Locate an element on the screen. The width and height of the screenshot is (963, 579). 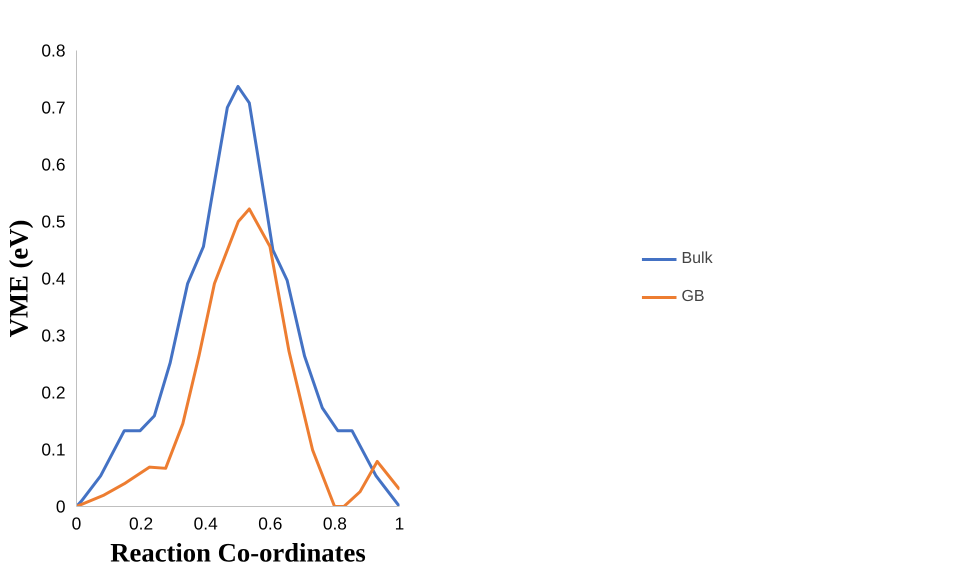
y-tick-label: 0.7 is located at coordinates (53, 108).